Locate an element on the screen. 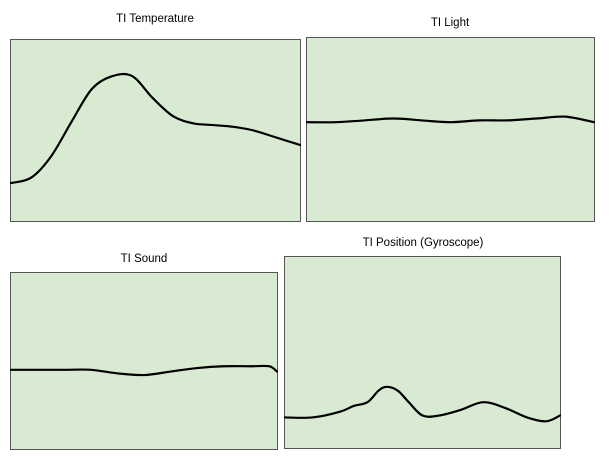 Image resolution: width=609 pixels, height=459 pixels. panel-title-light: TI Light is located at coordinates (450, 23).